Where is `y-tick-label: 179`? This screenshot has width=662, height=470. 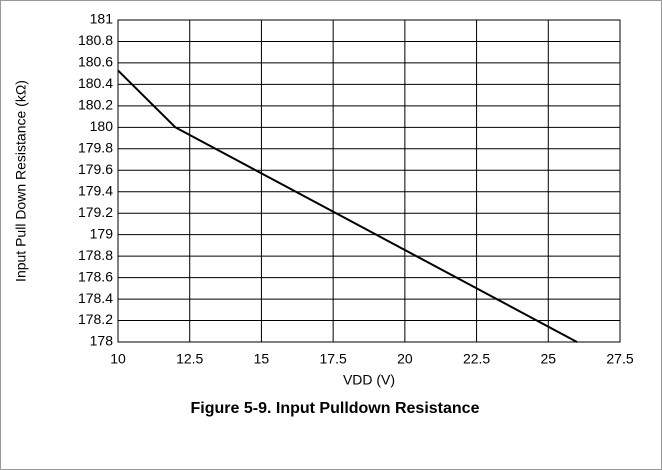 y-tick-label: 179 is located at coordinates (102, 233).